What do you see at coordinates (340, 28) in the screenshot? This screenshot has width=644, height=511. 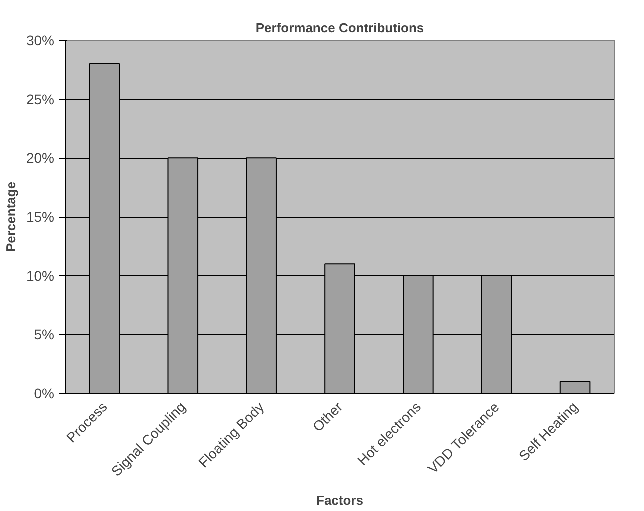 I see `chart-title: Performance Contributions` at bounding box center [340, 28].